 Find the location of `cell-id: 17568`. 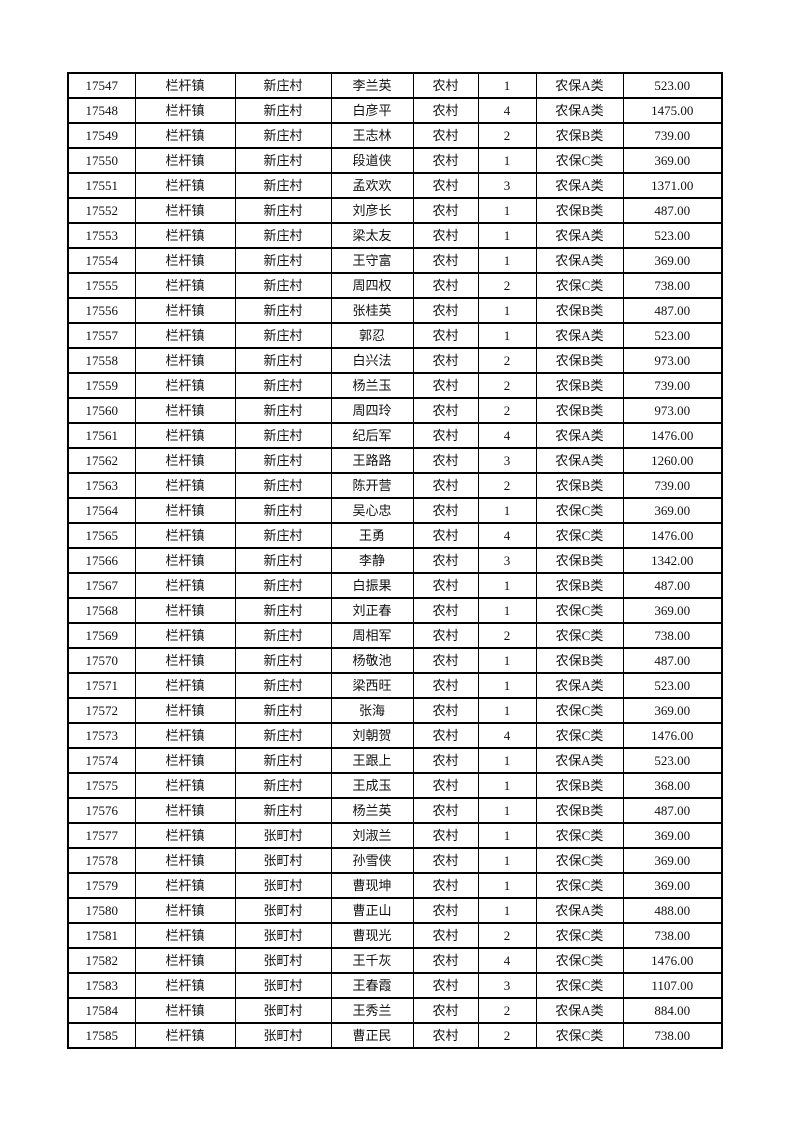

cell-id: 17568 is located at coordinates (101, 610).